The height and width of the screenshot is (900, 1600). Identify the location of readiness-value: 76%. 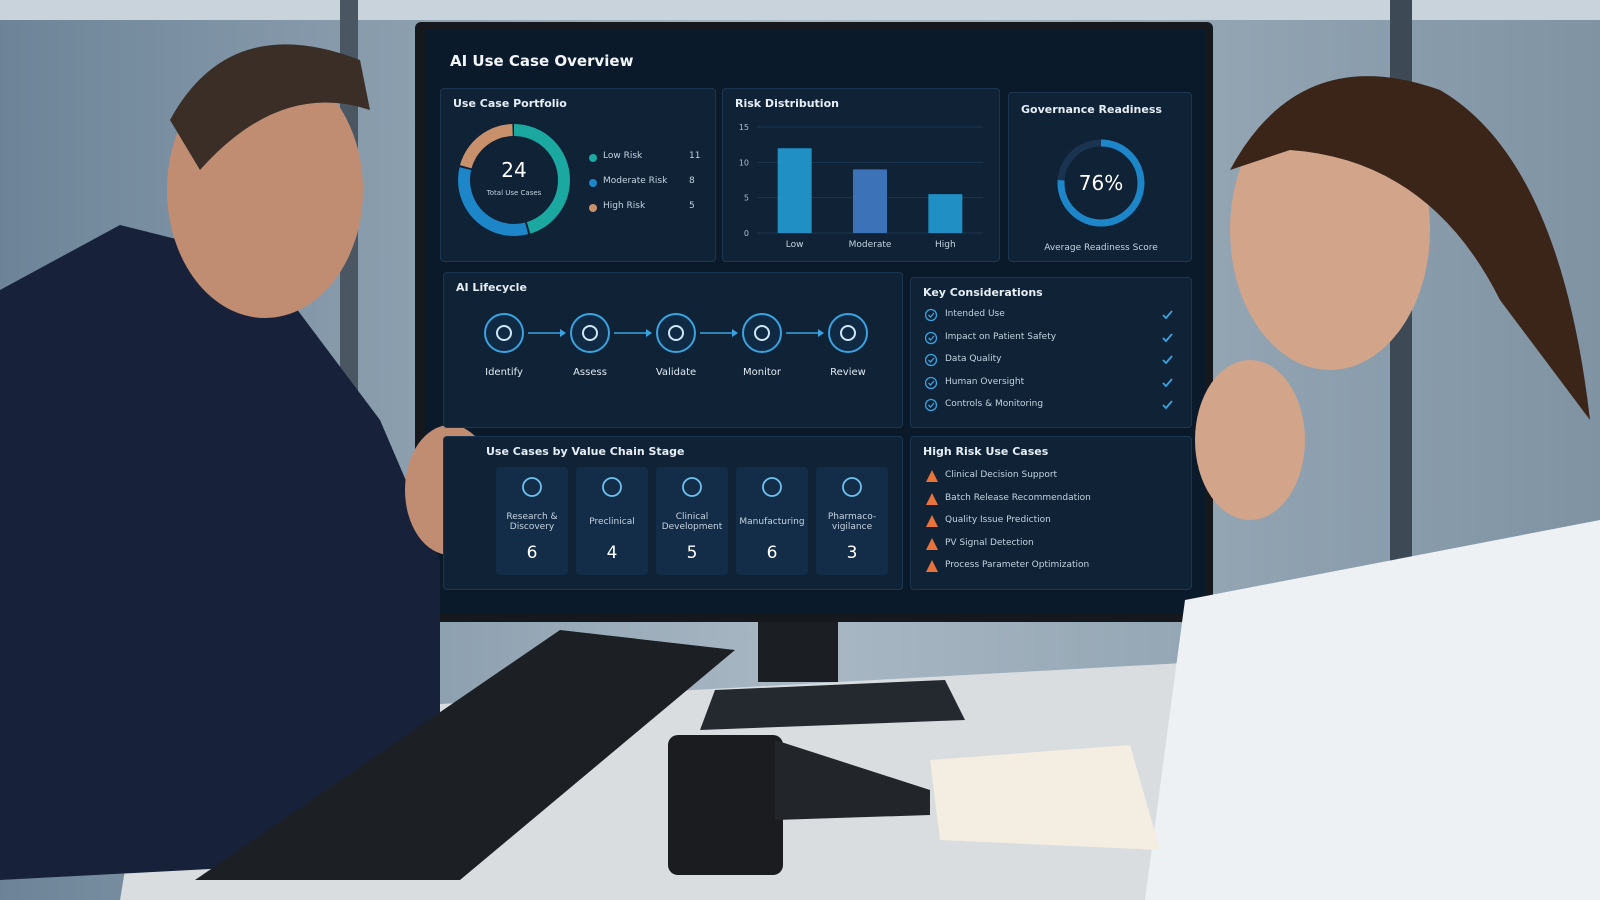
(1101, 183).